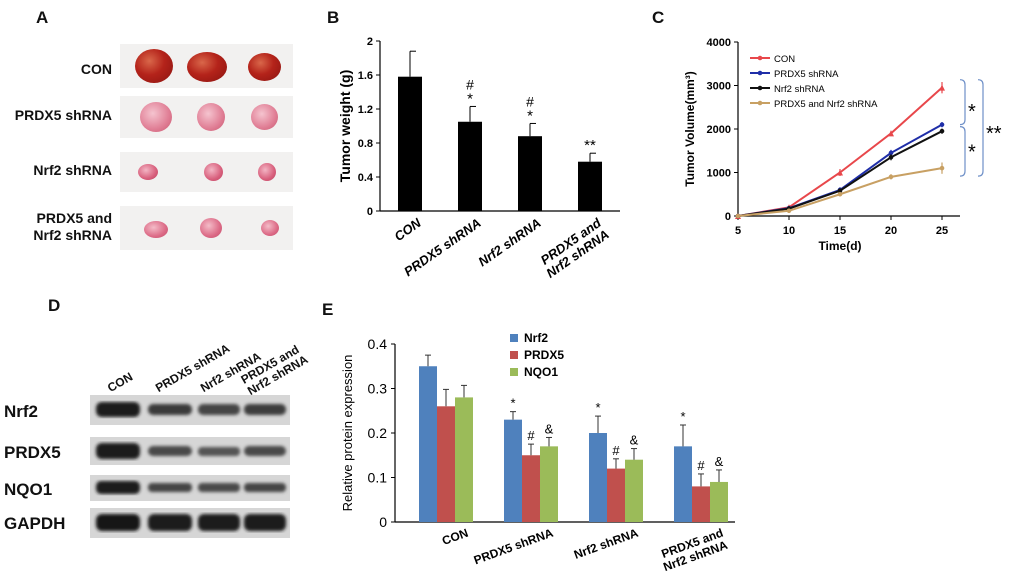 This screenshot has height=578, width=1020. Describe the element at coordinates (839, 246) in the screenshot. I see `x-axis-label: Time(d)` at that location.